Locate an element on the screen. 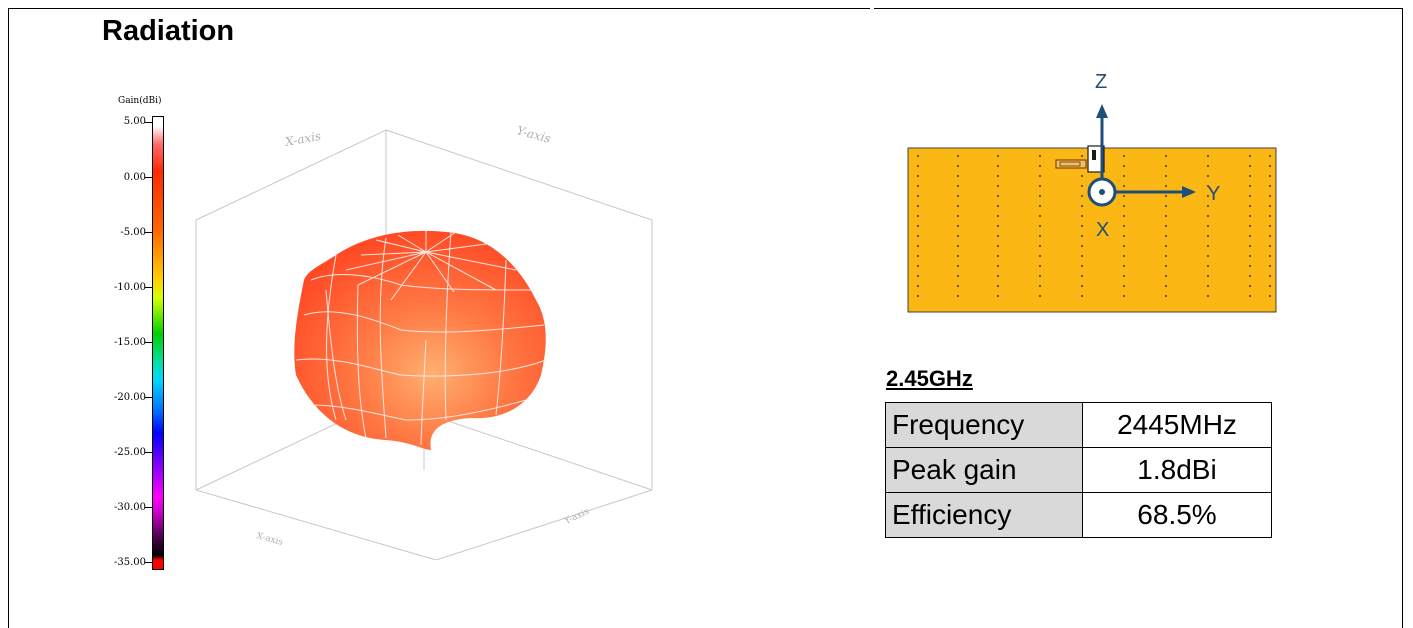 This screenshot has height=628, width=1413. colorbar-tick-label: -15.00 is located at coordinates (129, 342).